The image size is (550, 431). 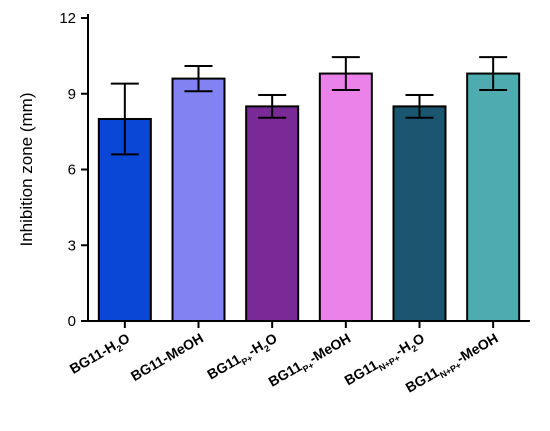 What do you see at coordinates (26, 169) in the screenshot?
I see `y-axis-title: Inhibition zone (mm)` at bounding box center [26, 169].